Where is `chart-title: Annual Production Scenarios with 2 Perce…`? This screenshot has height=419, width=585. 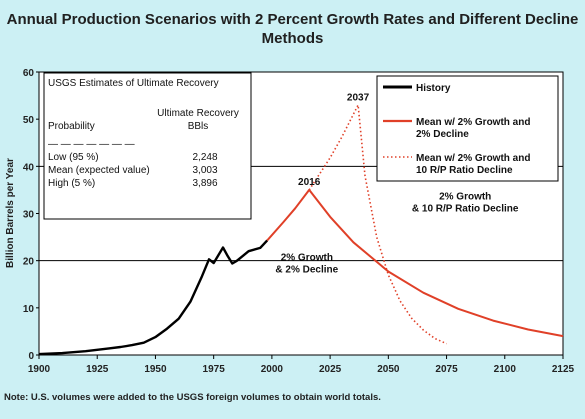 chart-title: Annual Production Scenarios with 2 Perce… is located at coordinates (292, 29).